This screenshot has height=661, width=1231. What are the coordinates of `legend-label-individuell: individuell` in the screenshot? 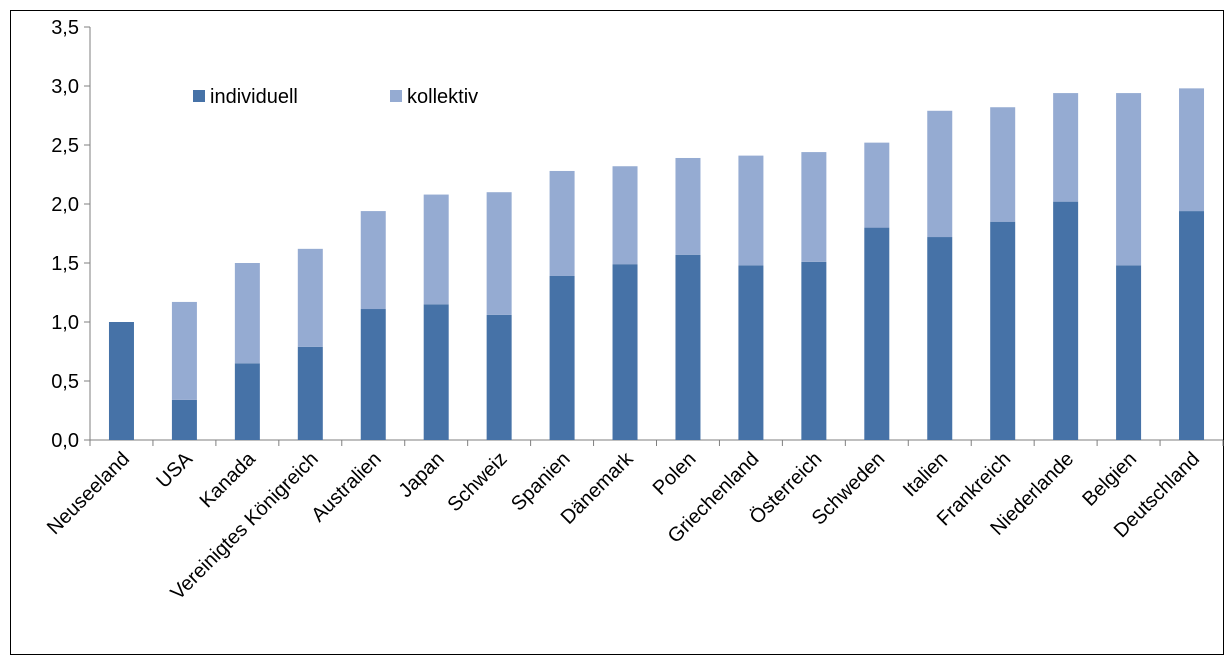 It's located at (254, 97).